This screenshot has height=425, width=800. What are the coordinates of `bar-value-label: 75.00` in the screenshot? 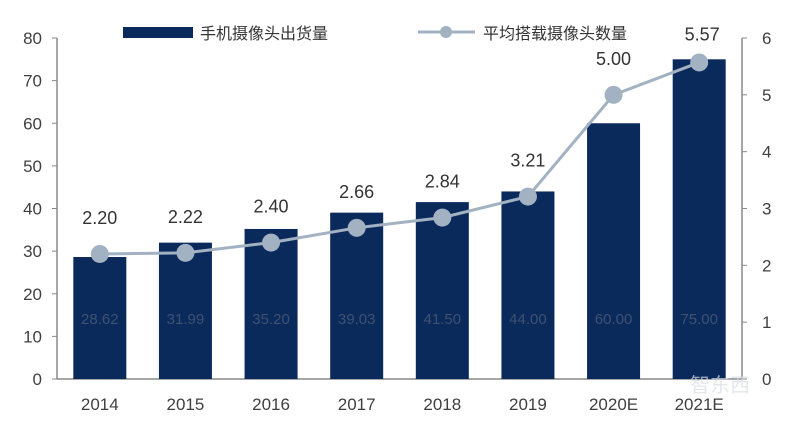 It's located at (699, 319).